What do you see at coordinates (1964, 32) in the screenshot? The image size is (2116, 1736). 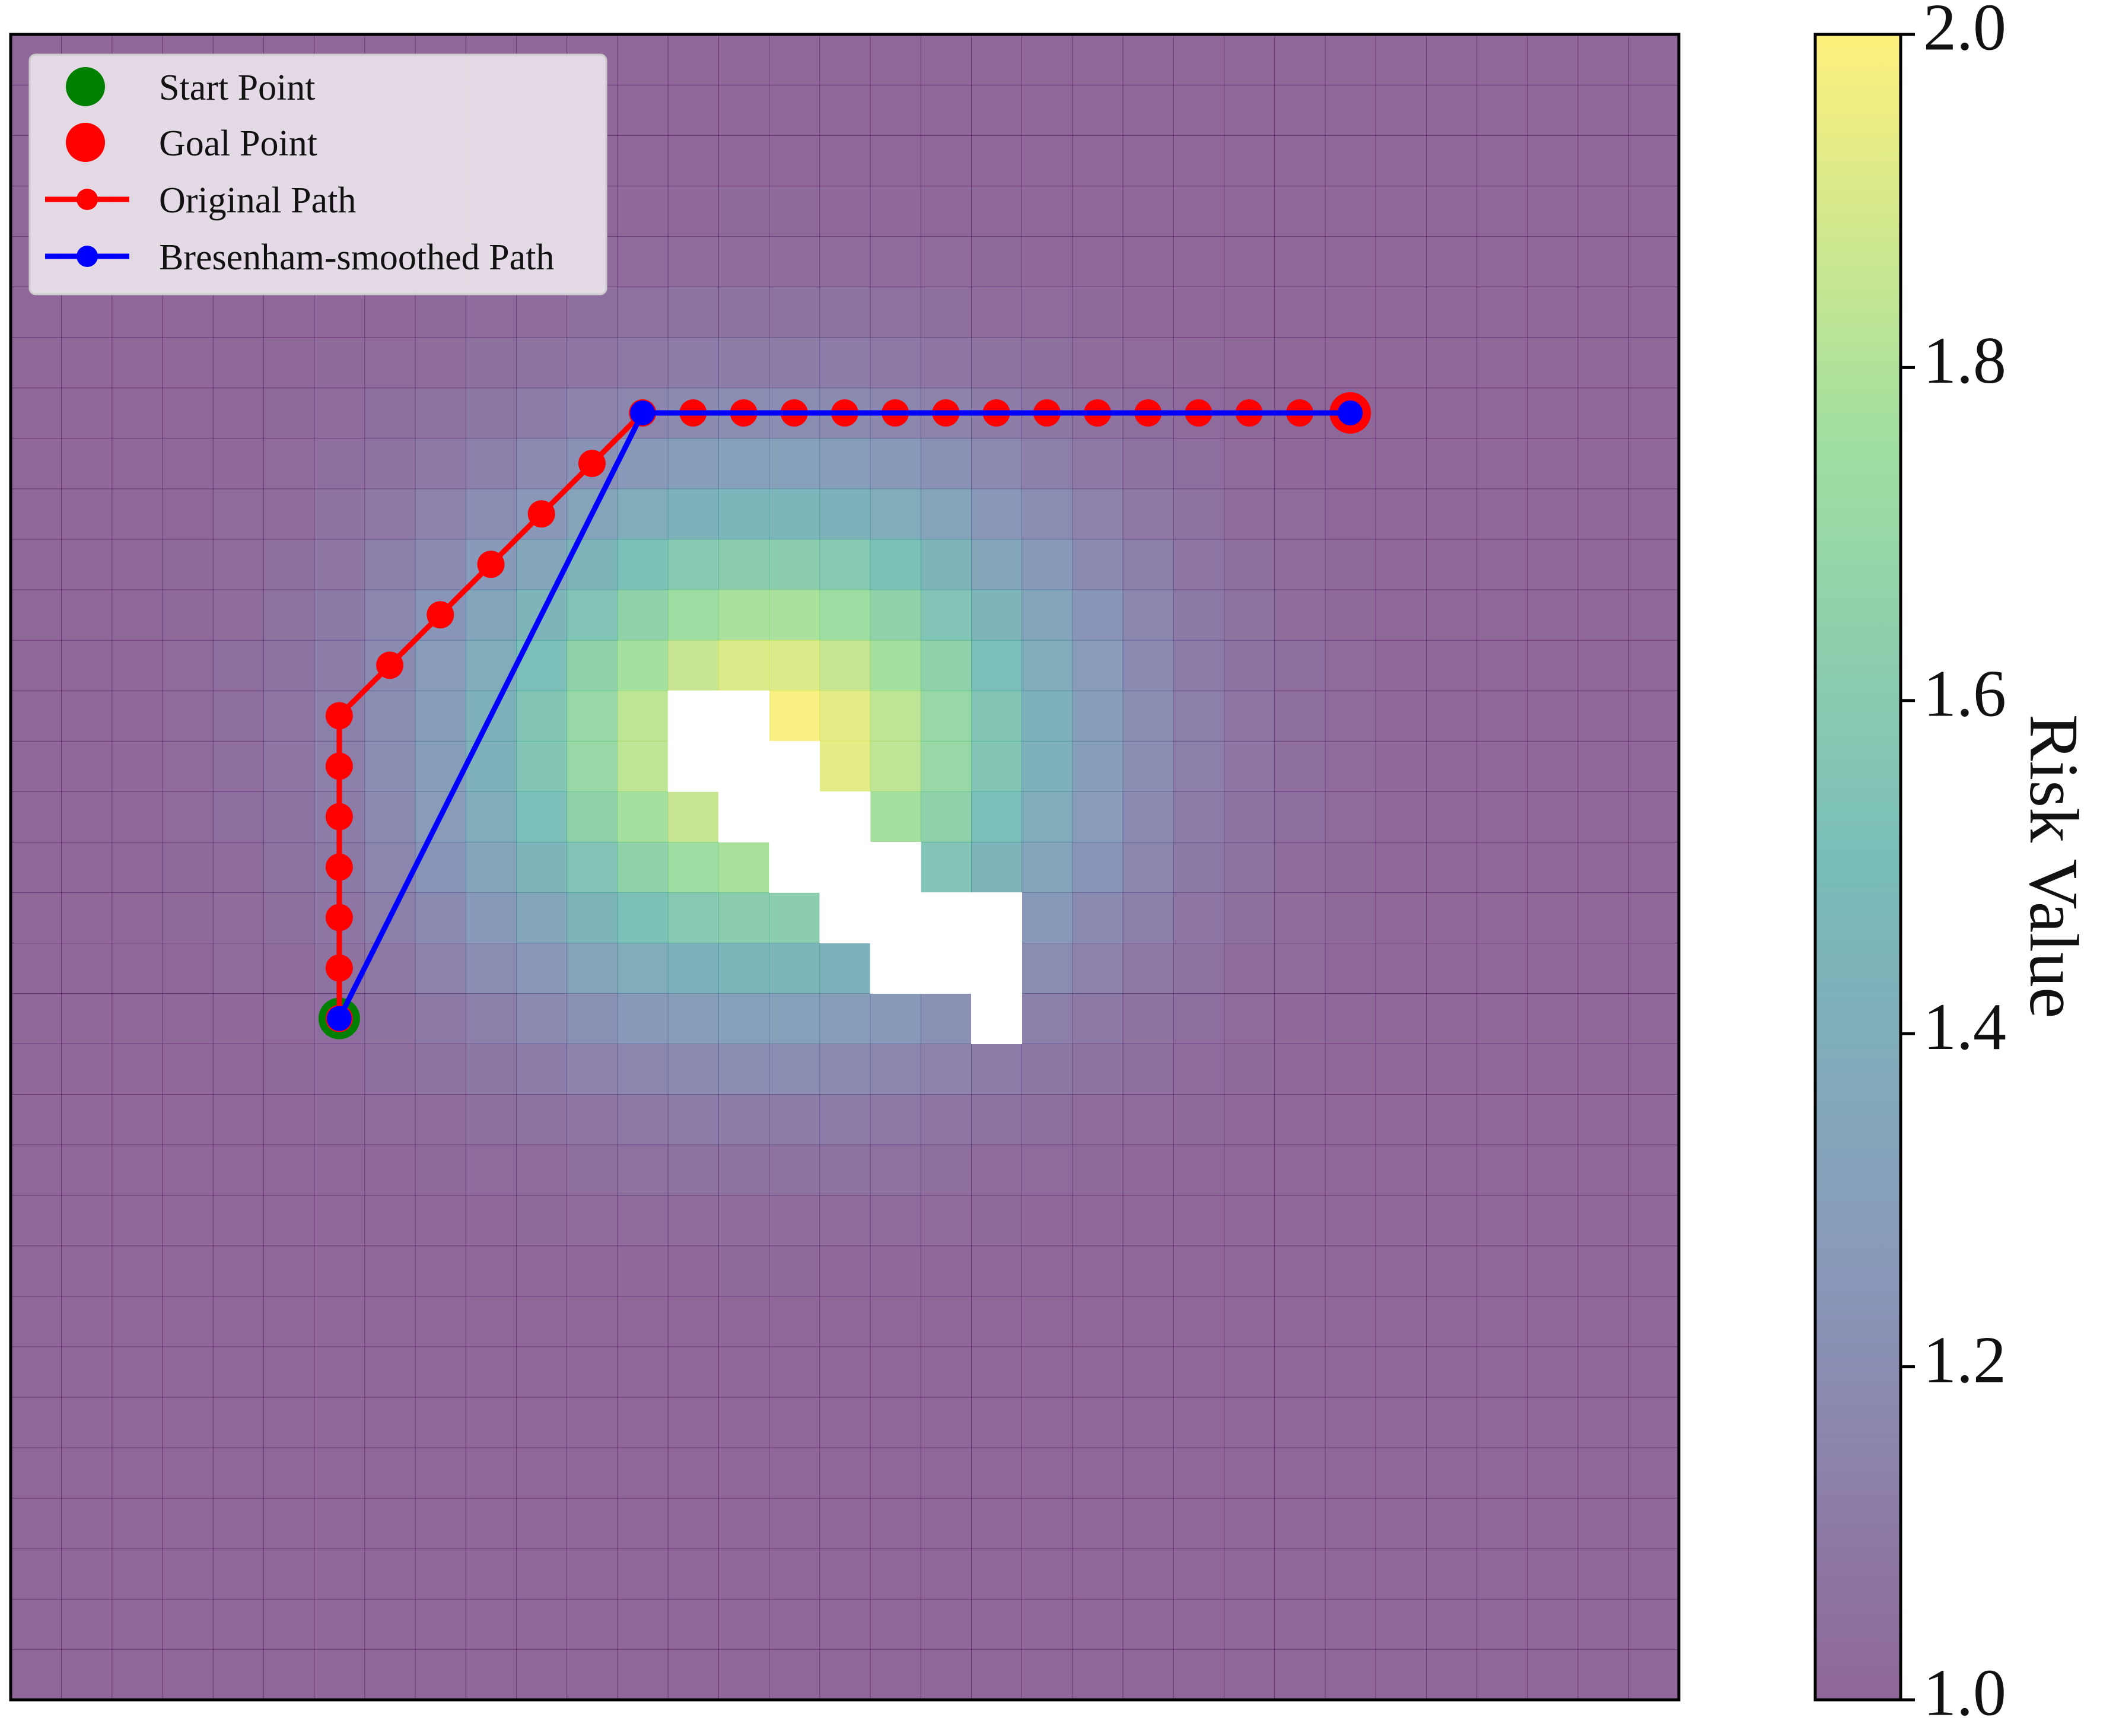 I see `colorbar-tick-label: 2.0` at bounding box center [1964, 32].